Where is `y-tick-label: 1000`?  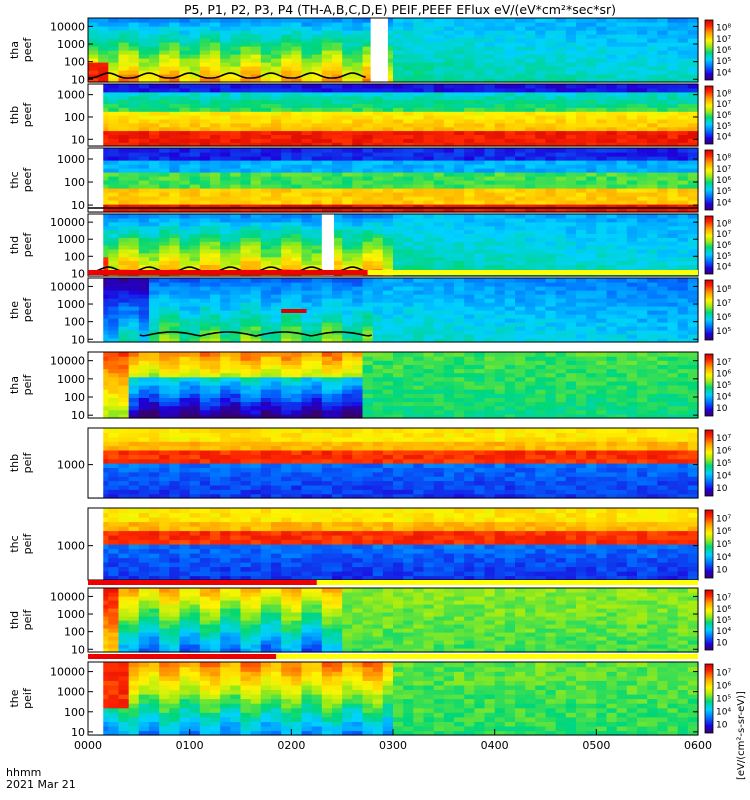
y-tick-label: 1000 is located at coordinates (71, 159).